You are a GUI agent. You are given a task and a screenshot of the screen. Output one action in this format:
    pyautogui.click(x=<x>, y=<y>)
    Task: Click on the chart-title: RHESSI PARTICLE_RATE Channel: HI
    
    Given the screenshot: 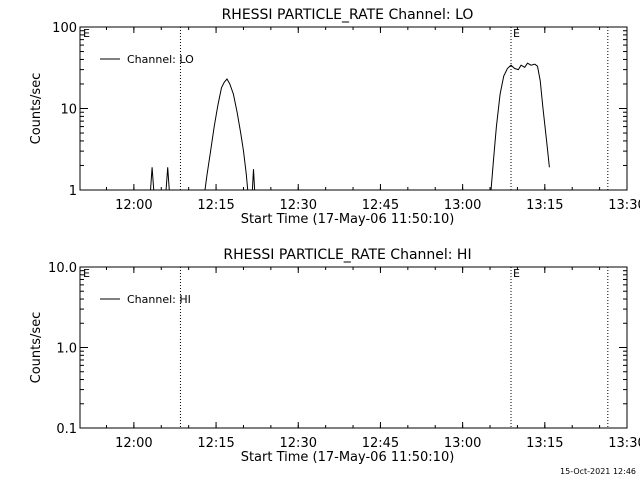 What is the action you would take?
    pyautogui.click(x=347, y=255)
    